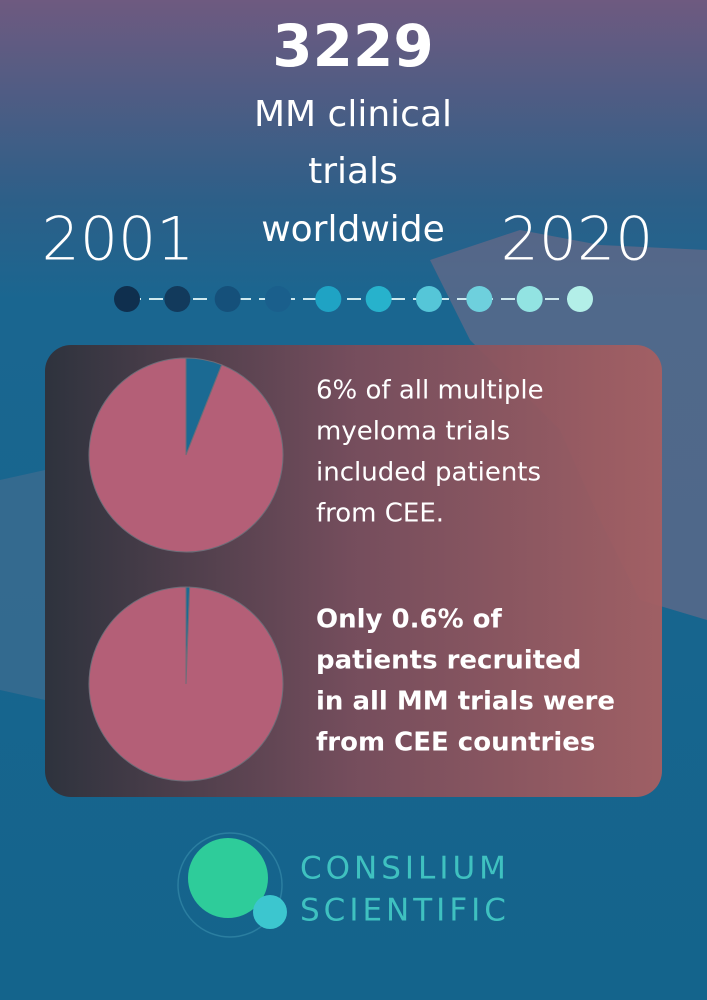  What do you see at coordinates (409, 620) in the screenshot?
I see `caption: Only 0.6% of` at bounding box center [409, 620].